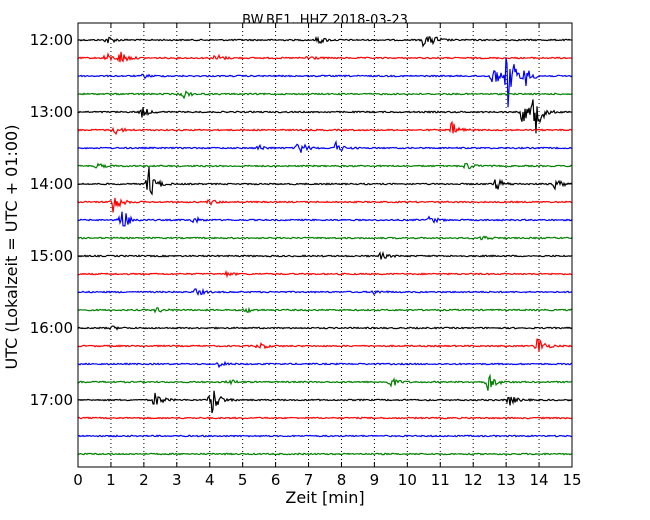 This screenshot has height=520, width=650. Describe the element at coordinates (407, 480) in the screenshot. I see `x-tick-label: 10` at that location.